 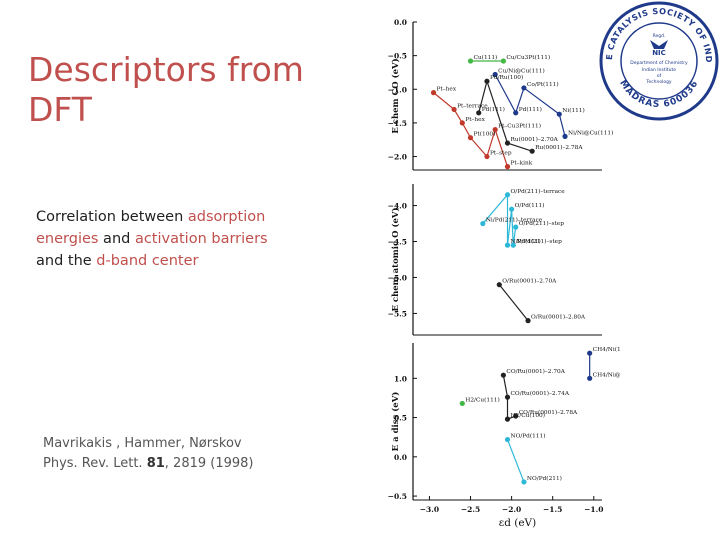 I want to click on data-point-label: Pt–terrace, so click(x=472, y=106).